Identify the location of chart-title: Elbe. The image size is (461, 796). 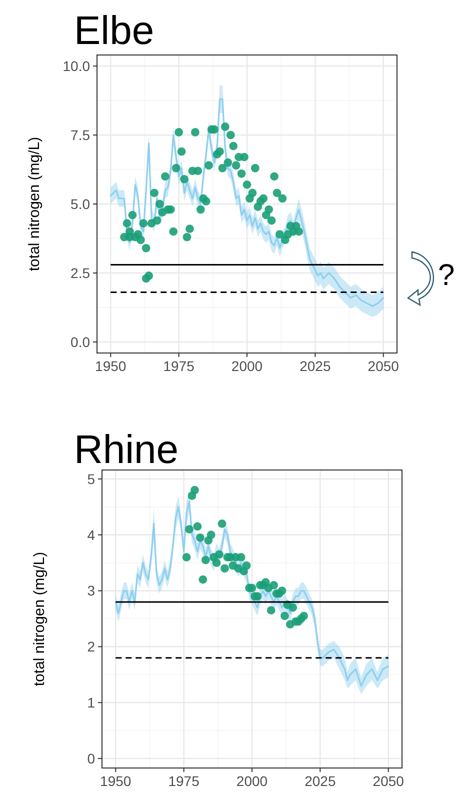
(114, 31).